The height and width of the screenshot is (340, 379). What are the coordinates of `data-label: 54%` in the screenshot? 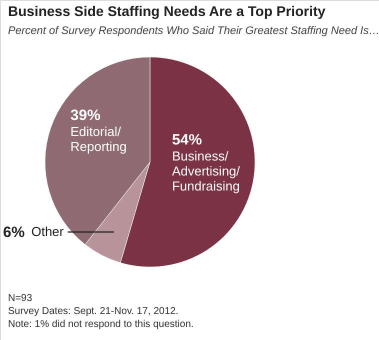 It's located at (187, 139).